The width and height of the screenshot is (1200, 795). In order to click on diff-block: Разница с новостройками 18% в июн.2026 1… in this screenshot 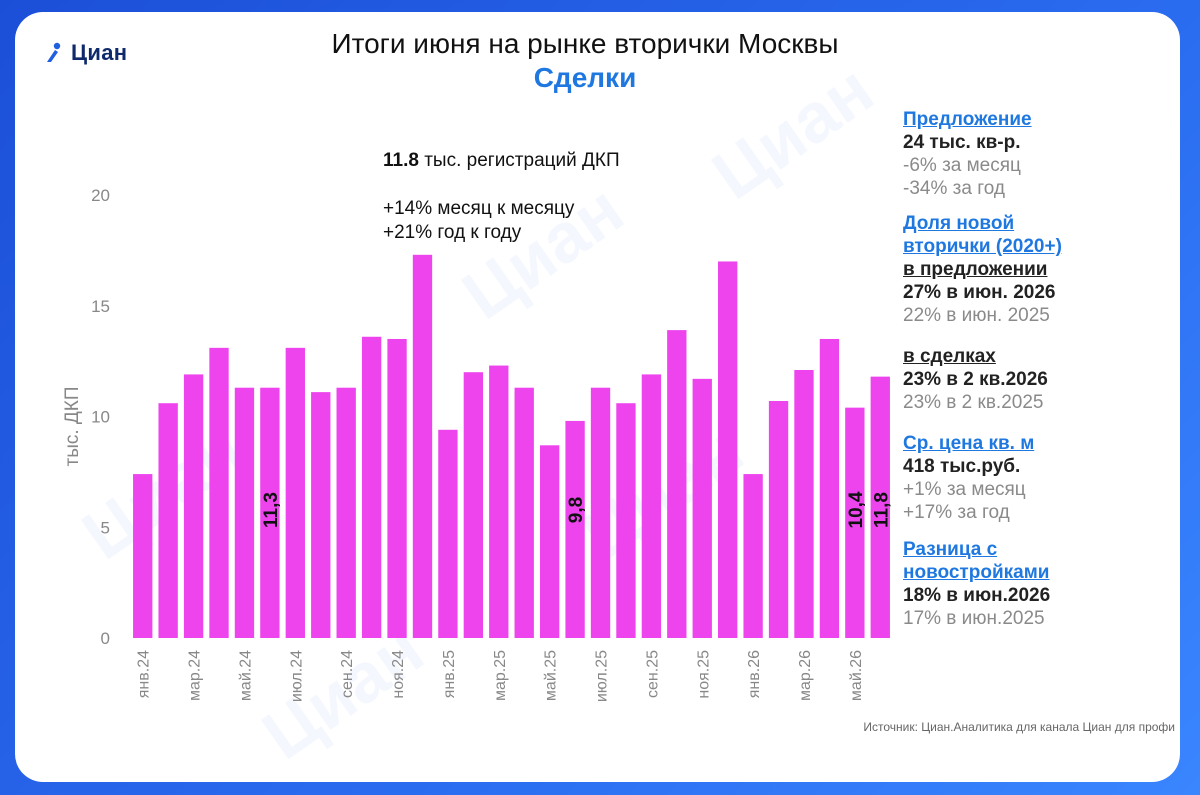, I will do `click(1028, 584)`.